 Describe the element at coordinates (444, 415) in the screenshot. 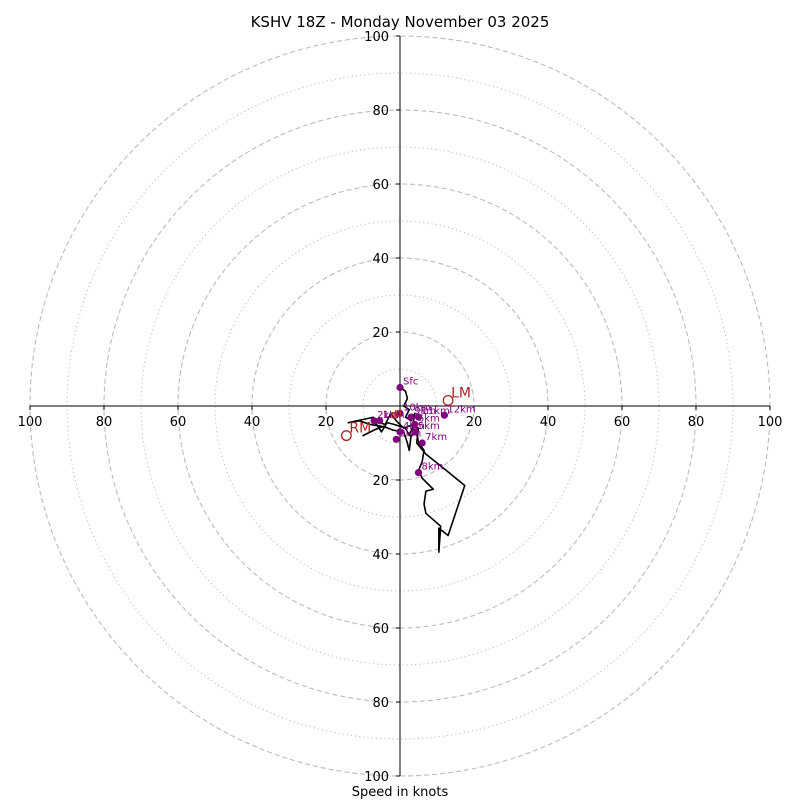

I see `height-marker-12km` at that location.